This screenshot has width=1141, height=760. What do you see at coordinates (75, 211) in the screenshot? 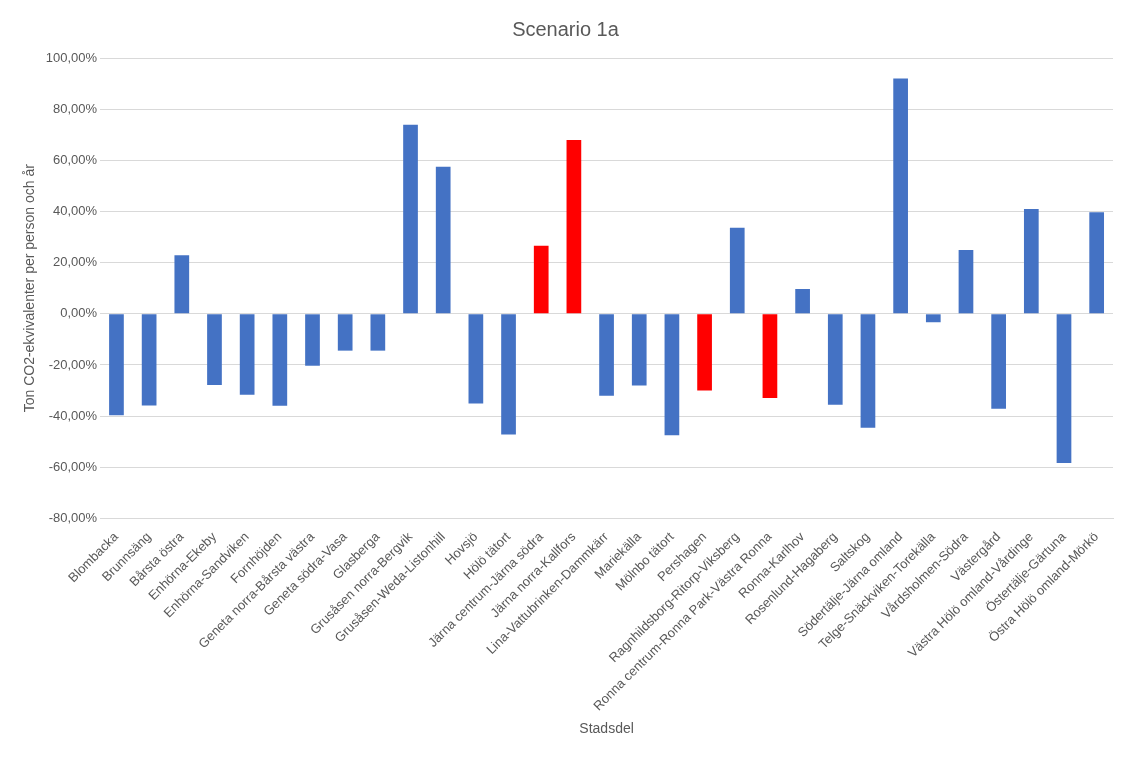
I see `y-tick-label: 40,00%` at bounding box center [75, 211].